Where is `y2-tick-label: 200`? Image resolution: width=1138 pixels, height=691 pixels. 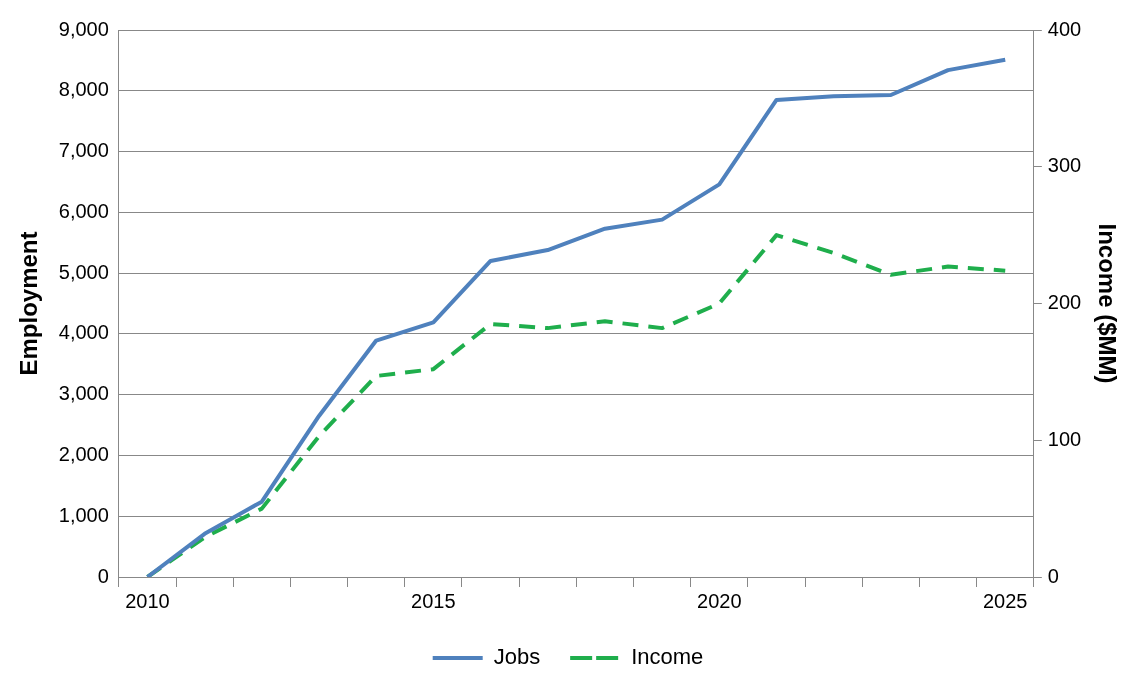 y2-tick-label: 200 is located at coordinates (1064, 302).